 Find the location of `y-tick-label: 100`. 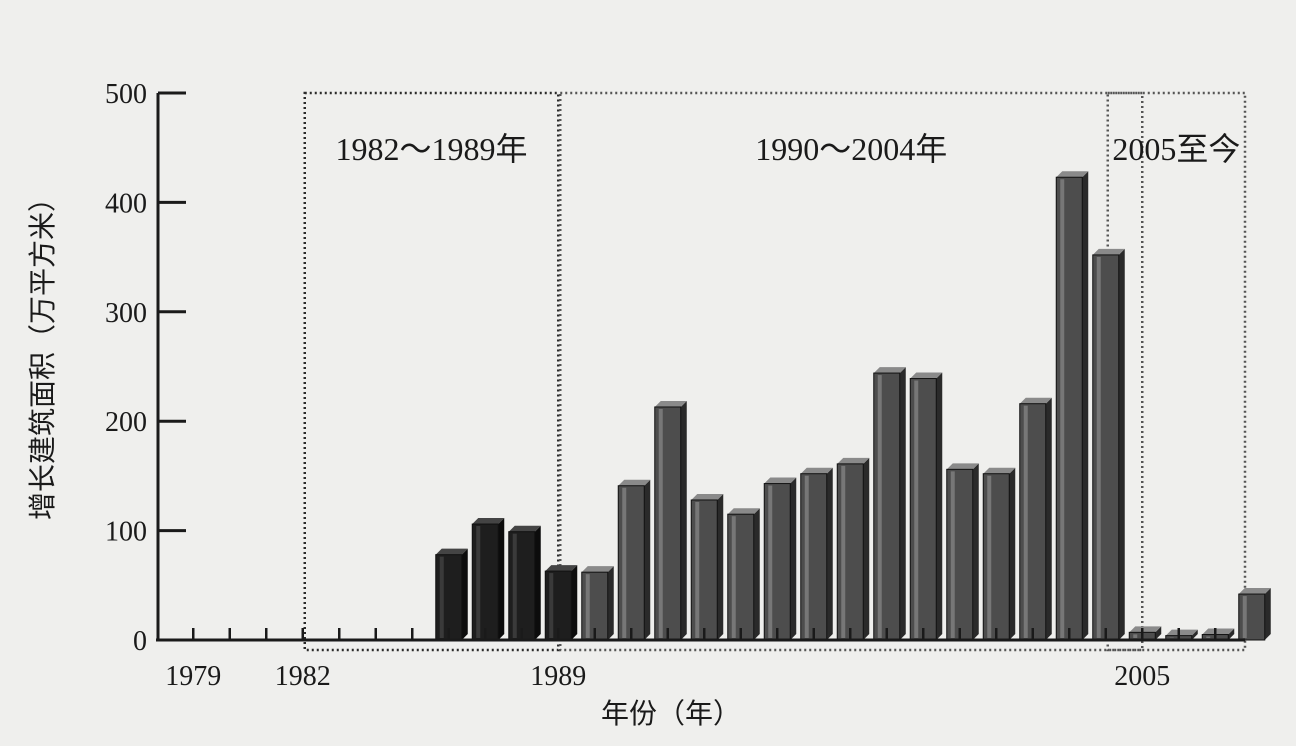

y-tick-label: 100 is located at coordinates (126, 532).